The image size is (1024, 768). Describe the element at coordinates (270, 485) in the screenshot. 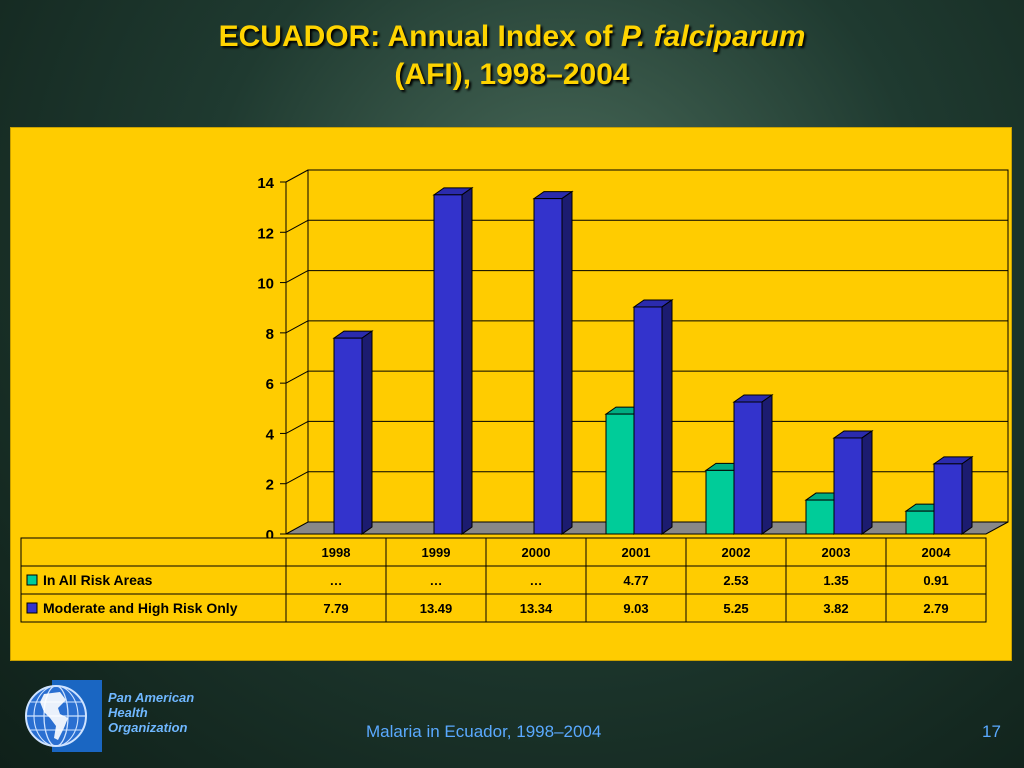

I see `y-tick-label: 2` at that location.